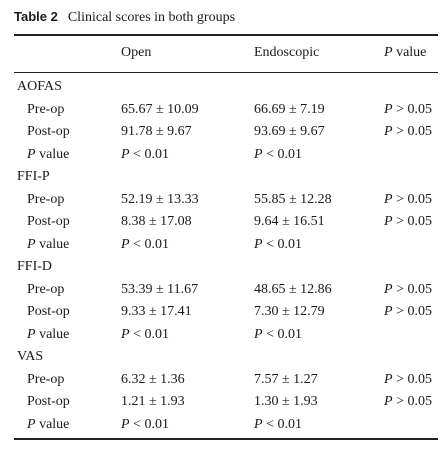 The height and width of the screenshot is (459, 448). Describe the element at coordinates (226, 439) in the screenshot. I see `bottom-rule` at that location.